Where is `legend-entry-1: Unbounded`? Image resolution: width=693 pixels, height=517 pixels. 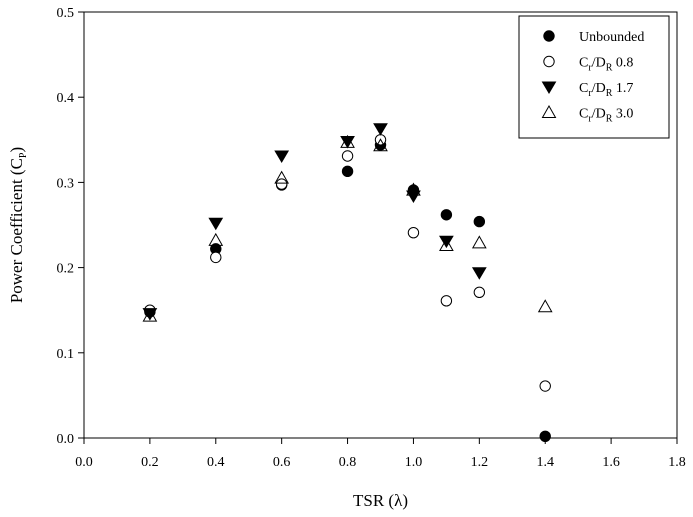 legend-entry-1: Unbounded is located at coordinates (593, 37).